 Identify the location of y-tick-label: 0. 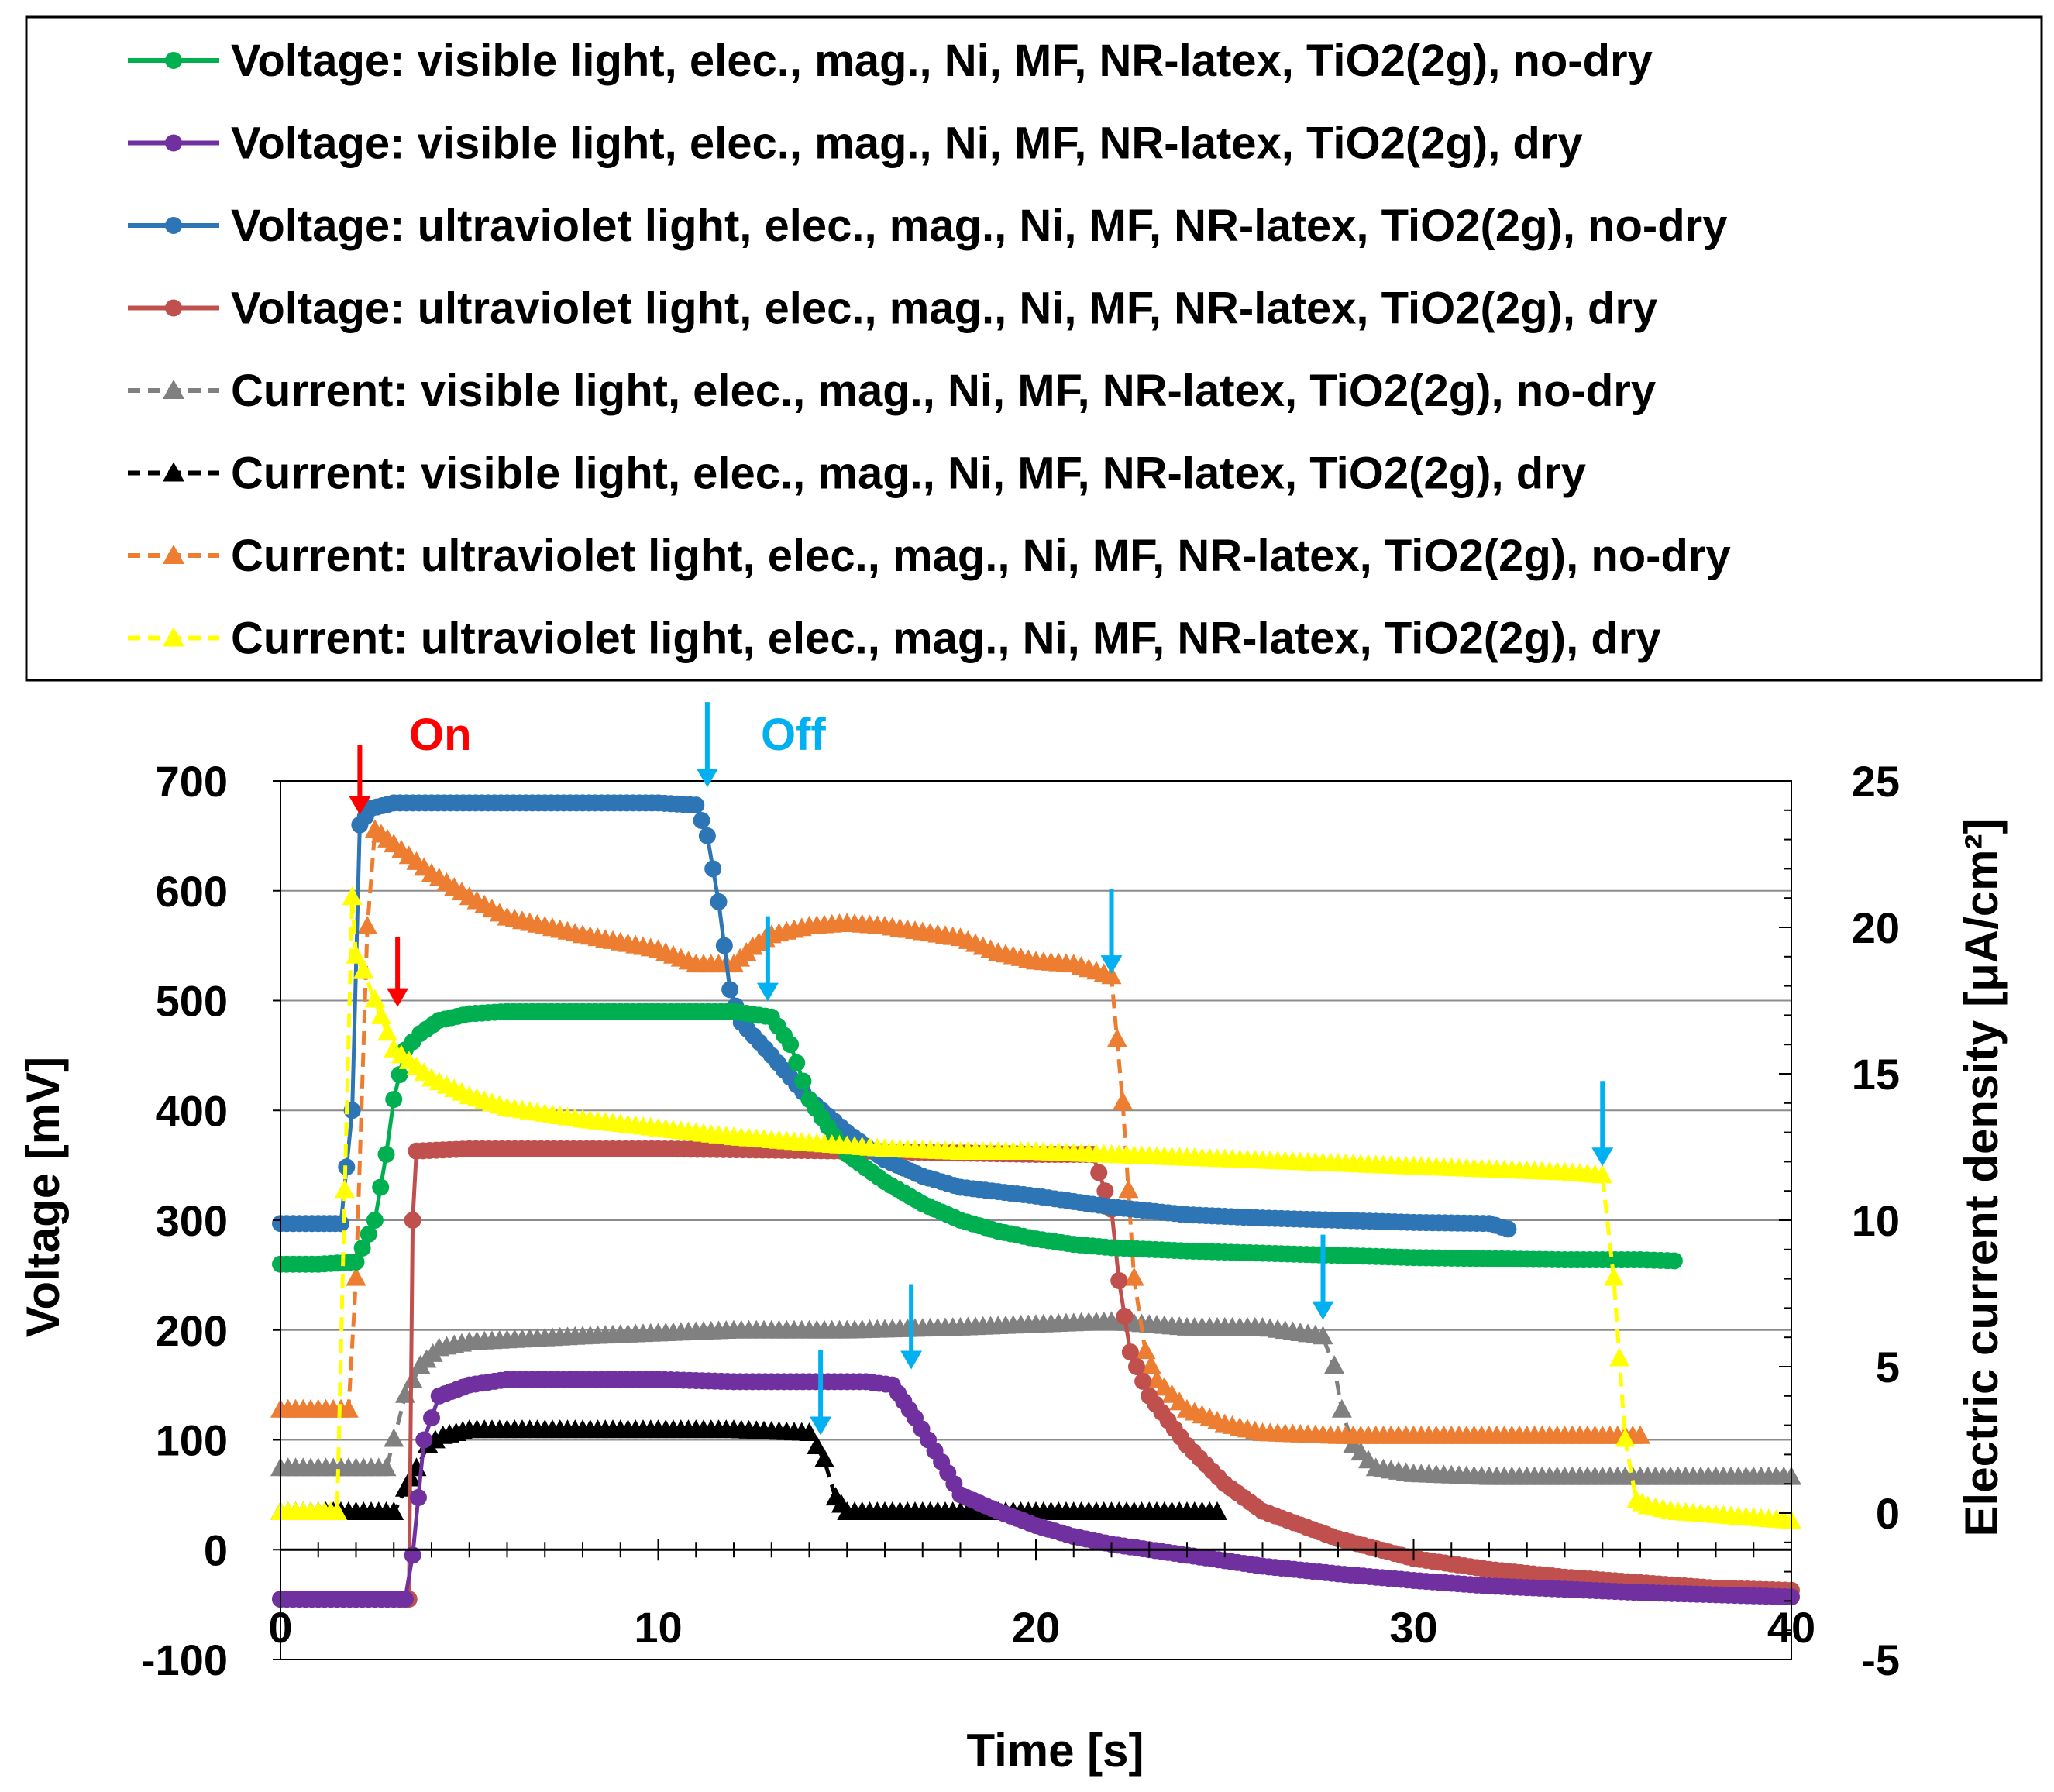
(216, 1550).